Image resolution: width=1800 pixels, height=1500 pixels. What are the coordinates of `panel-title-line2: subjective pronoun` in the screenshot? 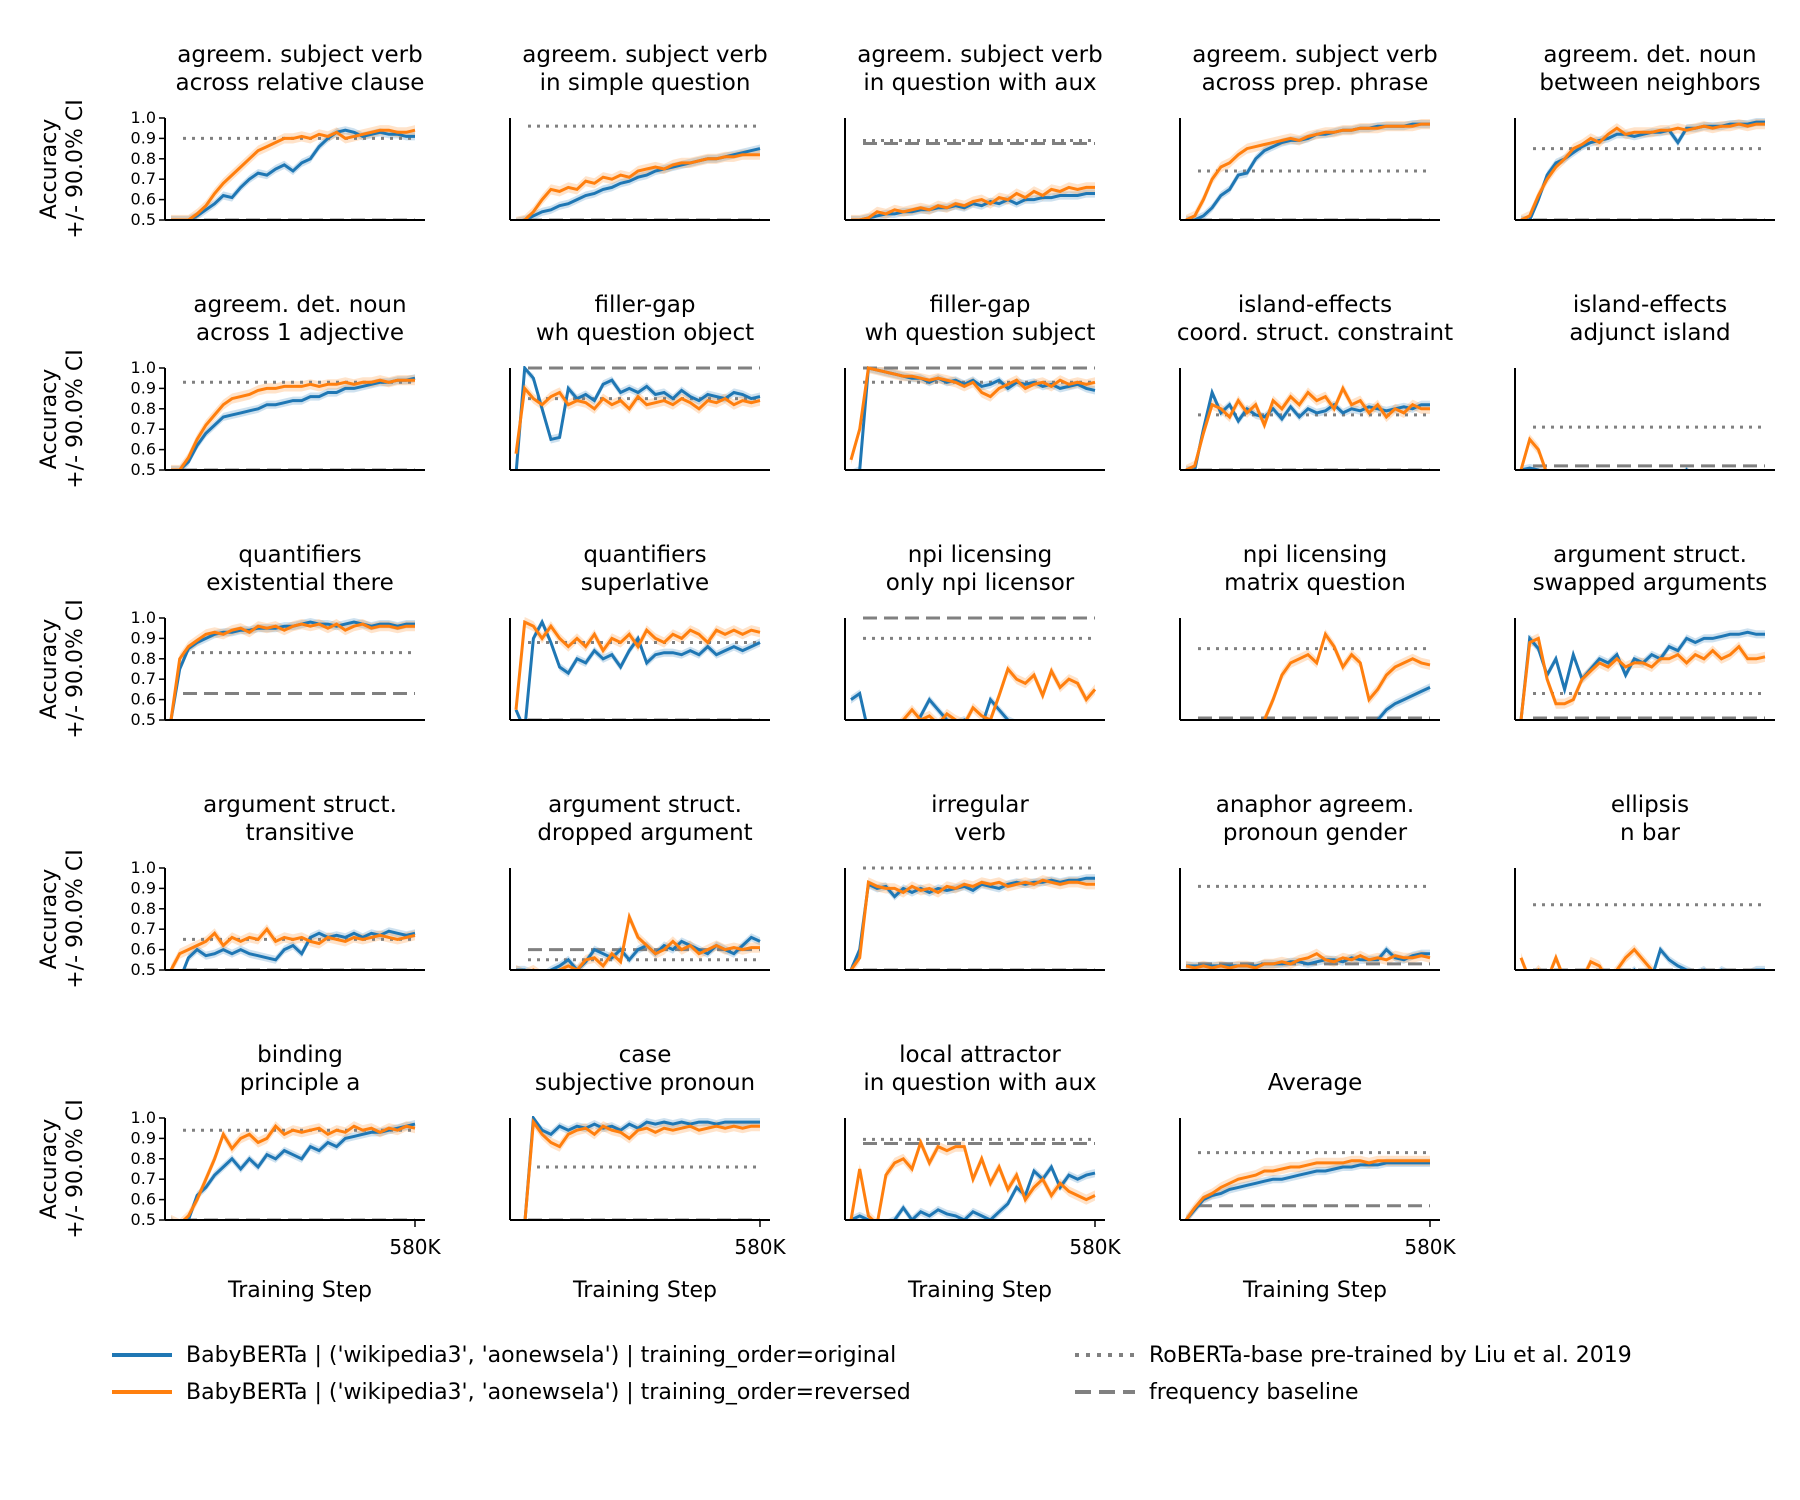 It's located at (645, 1083).